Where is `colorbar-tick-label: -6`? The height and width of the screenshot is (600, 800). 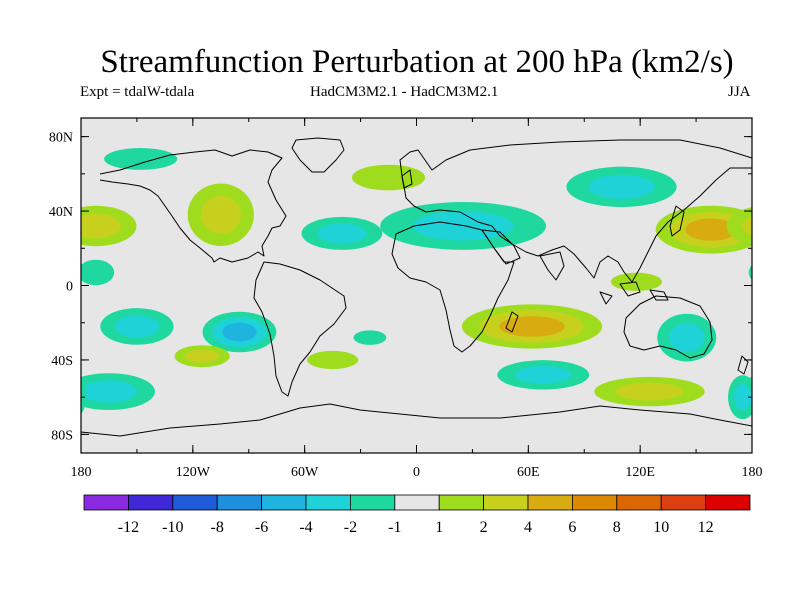
colorbar-tick-label: -6 is located at coordinates (261, 527).